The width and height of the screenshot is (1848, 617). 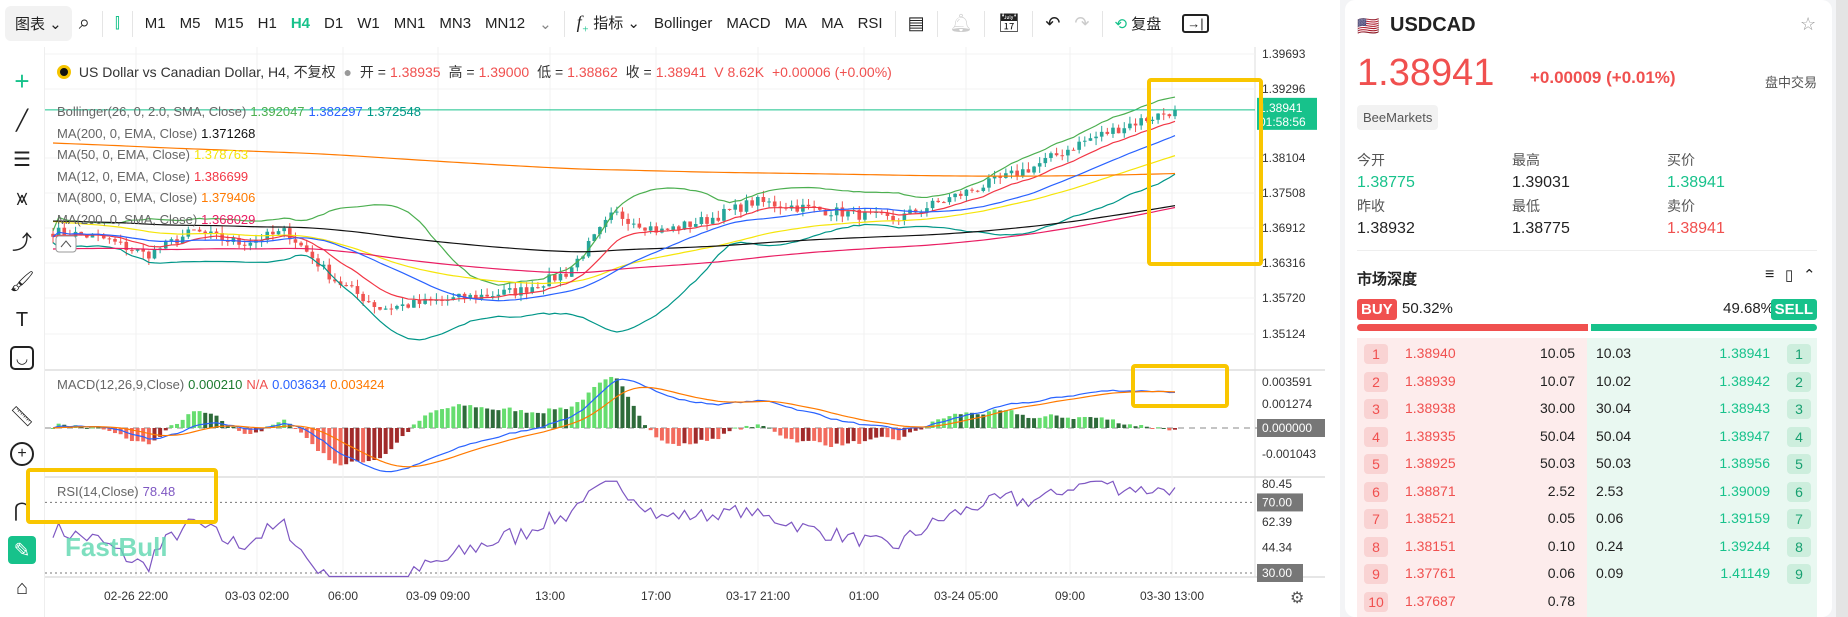 What do you see at coordinates (1430, 518) in the screenshot?
I see `bid-price: 1.38521` at bounding box center [1430, 518].